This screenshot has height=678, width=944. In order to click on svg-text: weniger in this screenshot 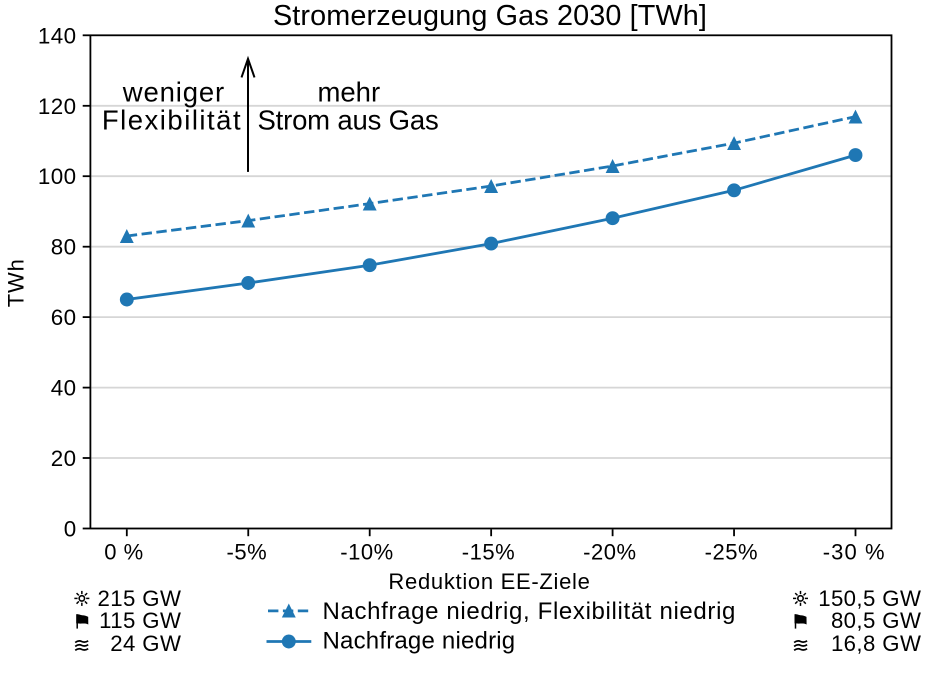, I will do `click(173, 91)`.